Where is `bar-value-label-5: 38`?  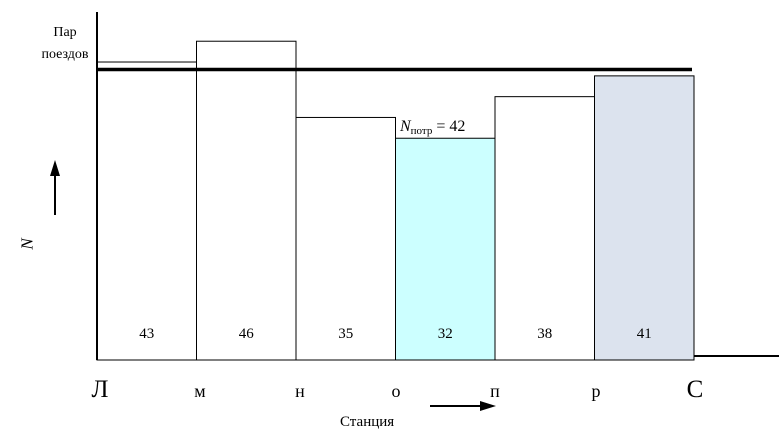
bar-value-label-5: 38 is located at coordinates (544, 334).